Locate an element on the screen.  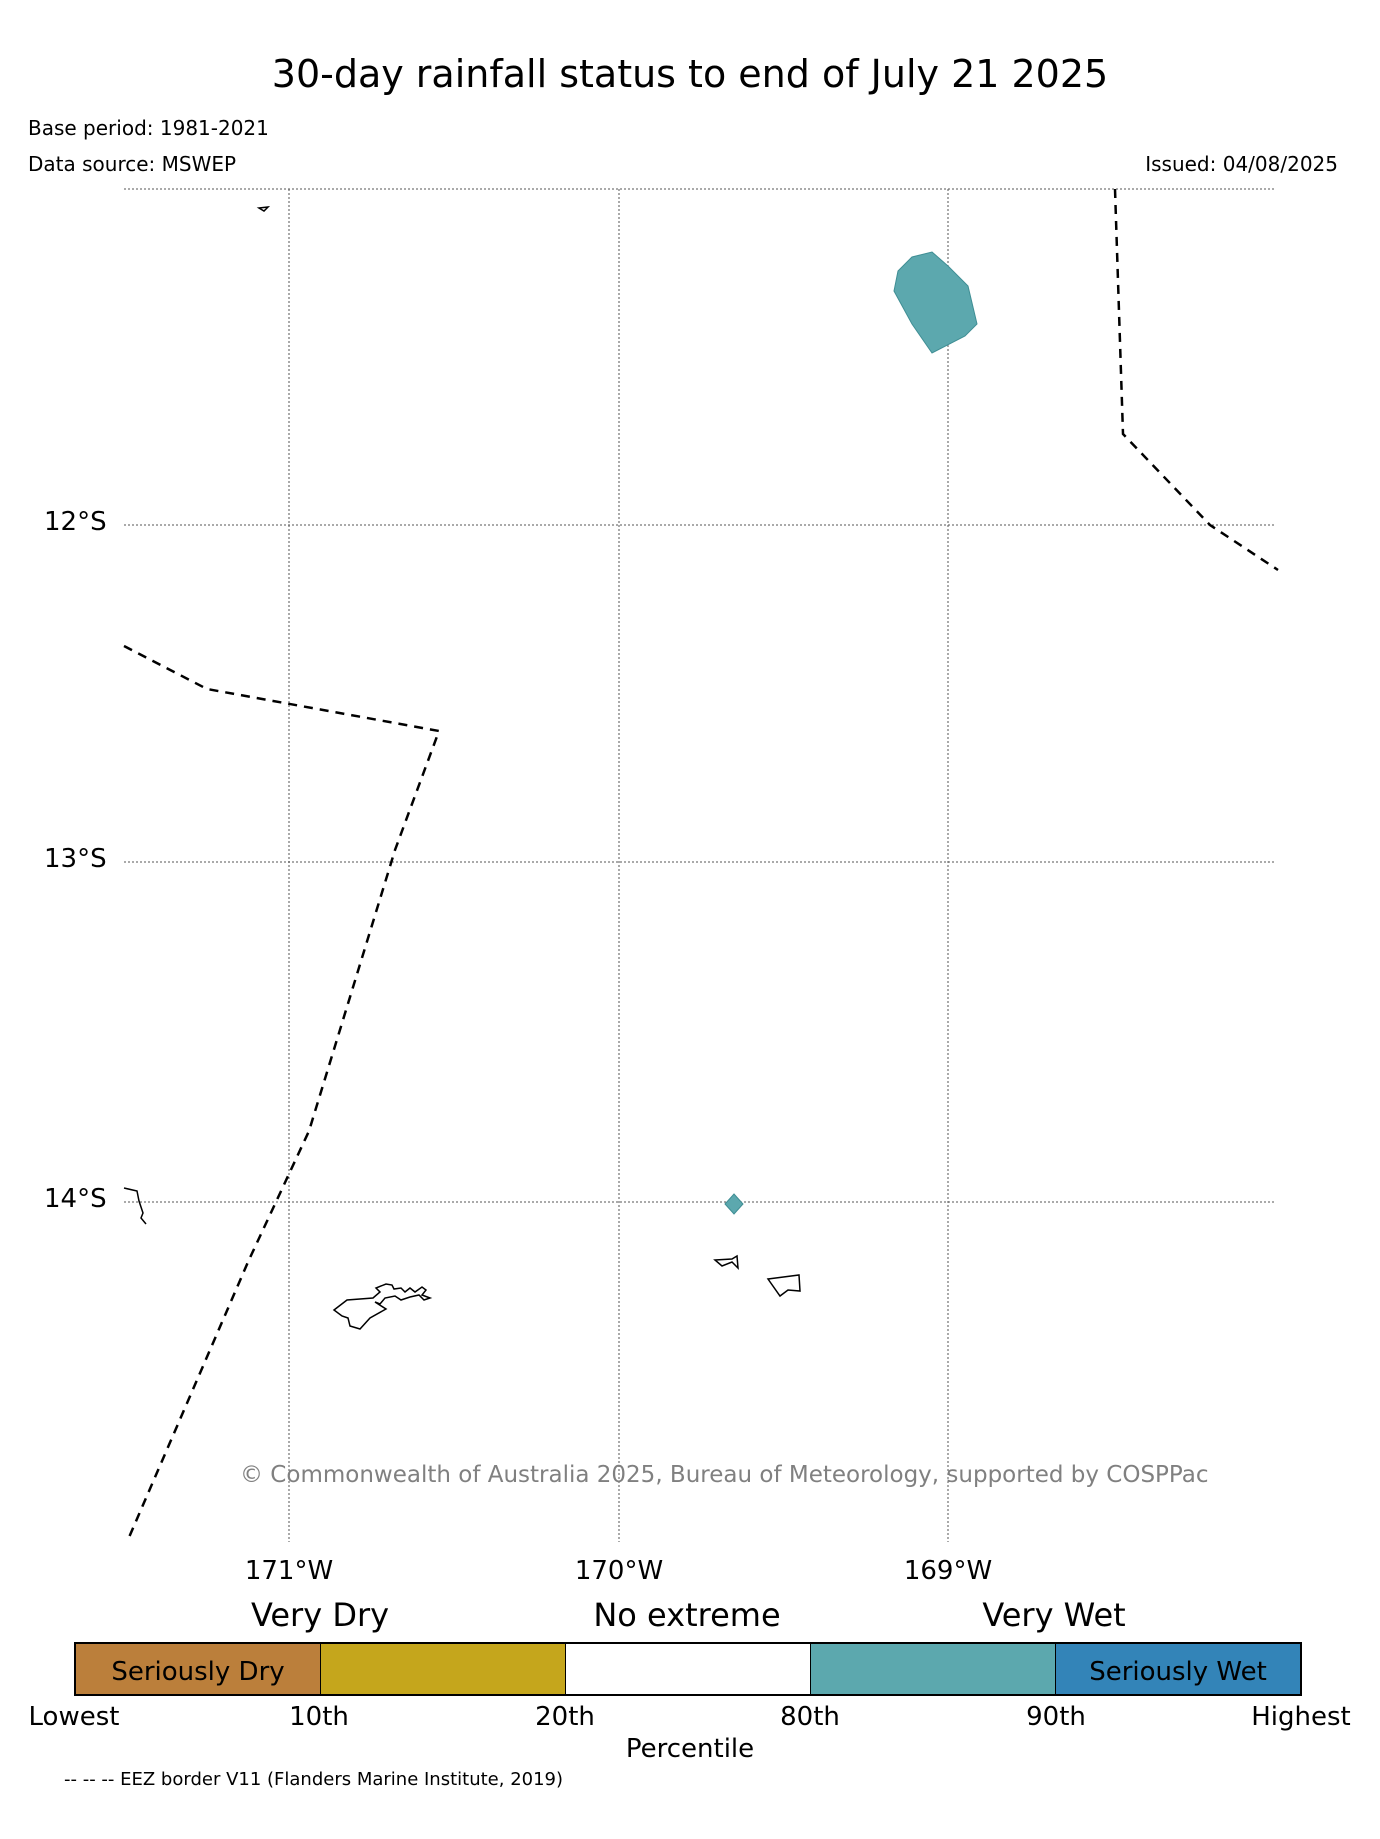
eez-border-west is located at coordinates (282, 1093).